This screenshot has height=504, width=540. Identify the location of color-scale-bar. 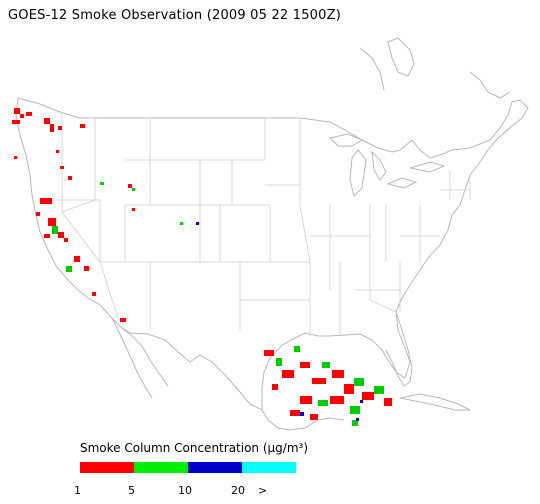
(188, 467).